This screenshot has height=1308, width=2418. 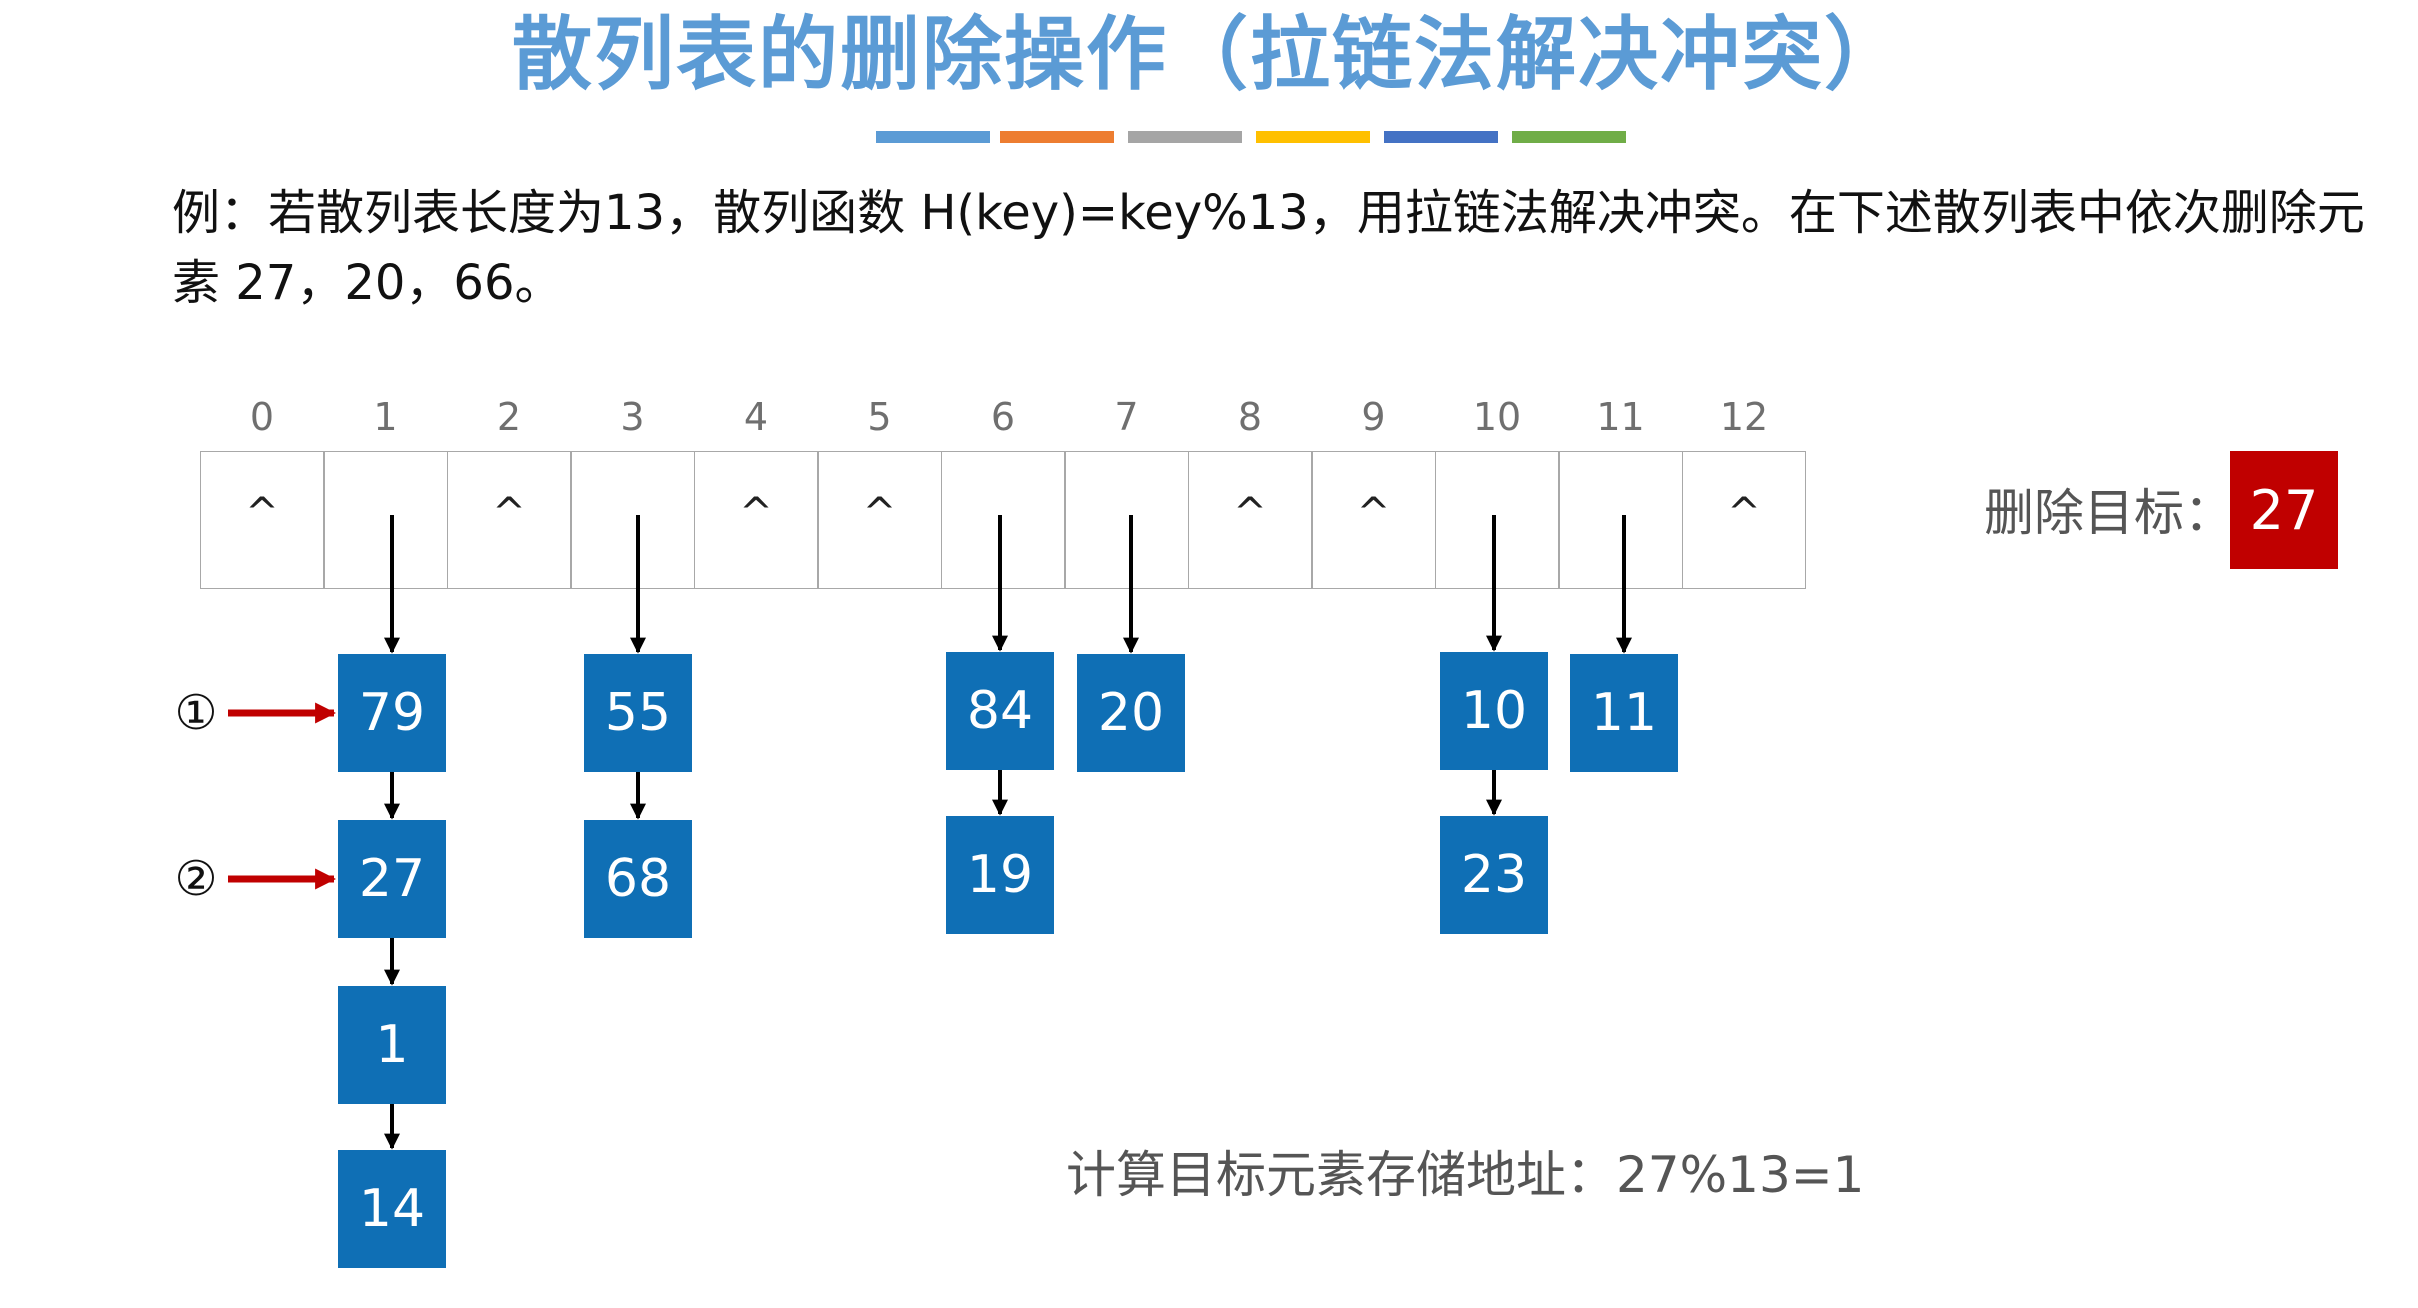 What do you see at coordinates (879, 417) in the screenshot?
I see `slot-index-label: 5` at bounding box center [879, 417].